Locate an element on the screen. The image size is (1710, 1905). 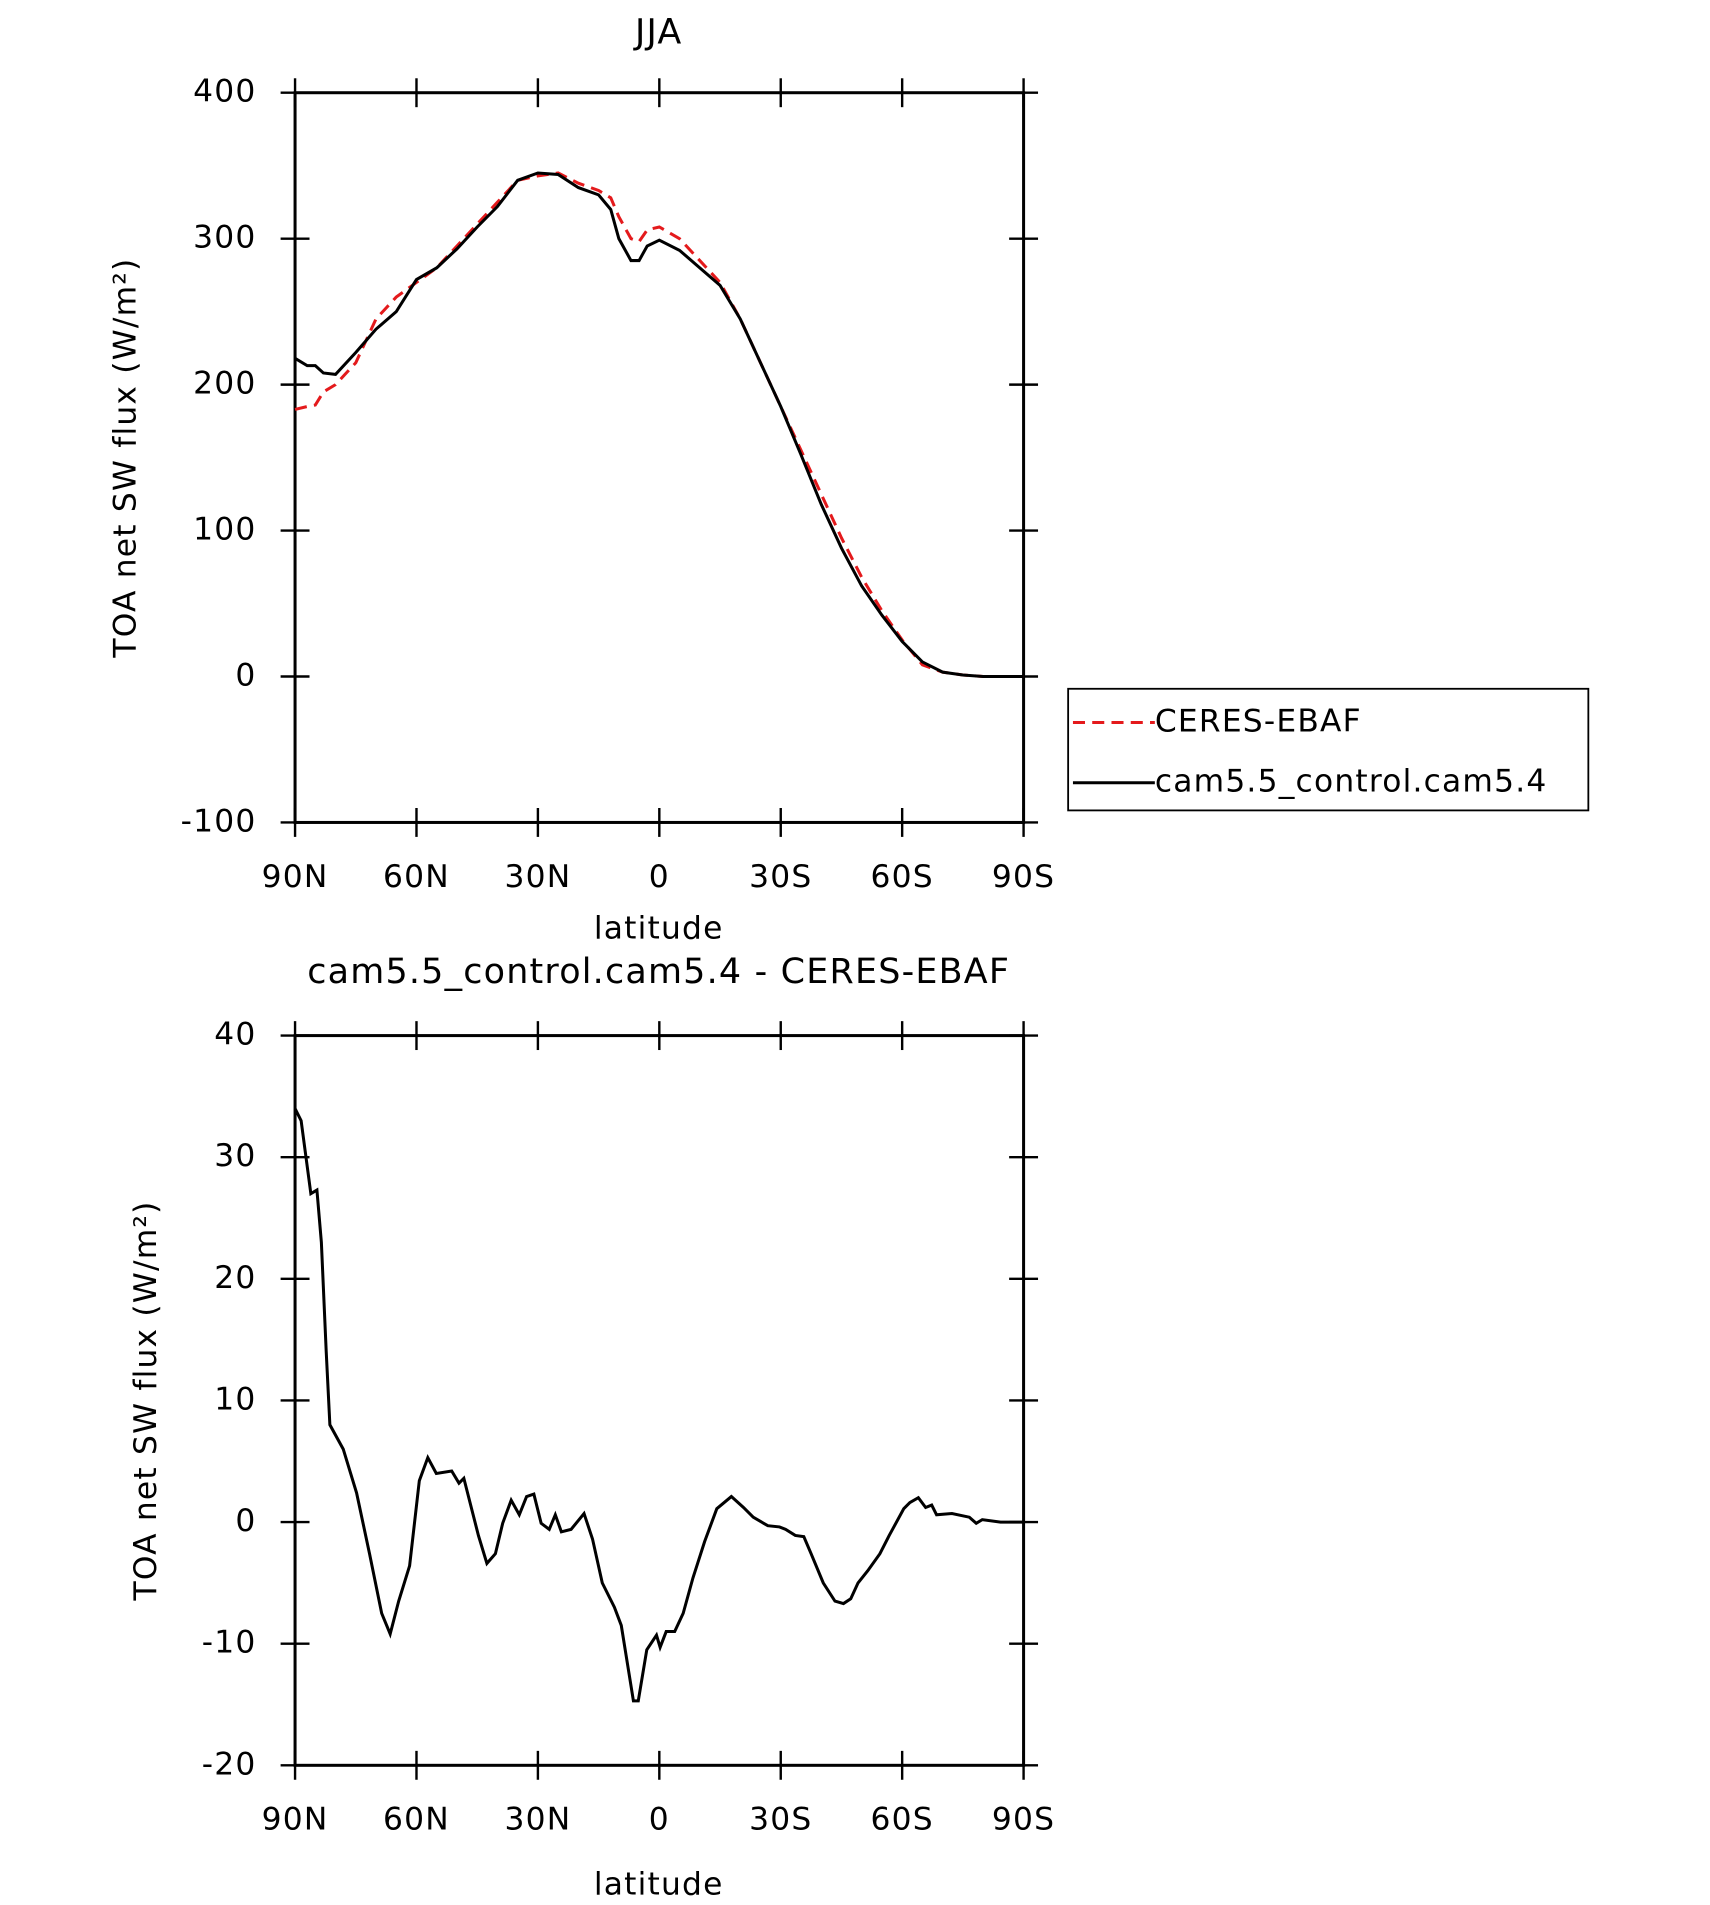
chart-title: cam5.5_control.cam5.4 - CERES-EBAF is located at coordinates (658, 972).